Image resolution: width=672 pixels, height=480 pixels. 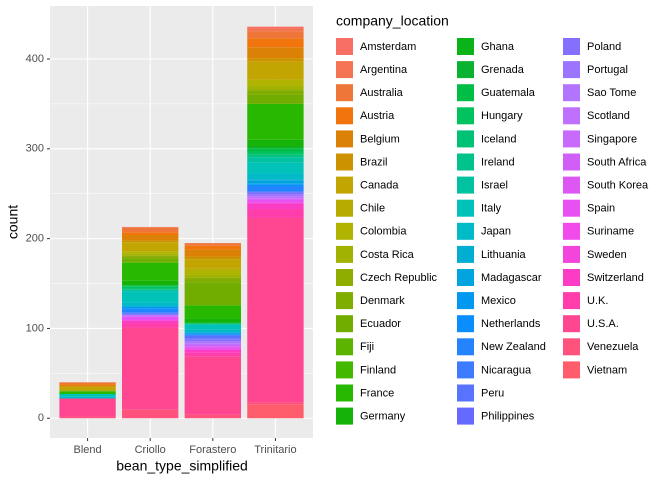 What do you see at coordinates (41, 418) in the screenshot?
I see `y-tick-label: 0` at bounding box center [41, 418].